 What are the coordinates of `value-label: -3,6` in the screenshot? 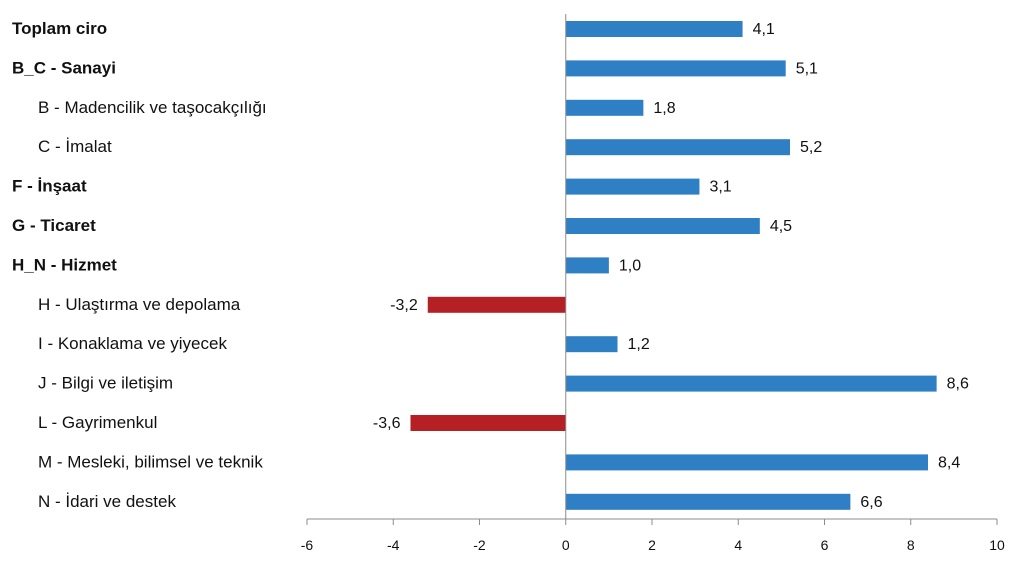 It's located at (387, 423).